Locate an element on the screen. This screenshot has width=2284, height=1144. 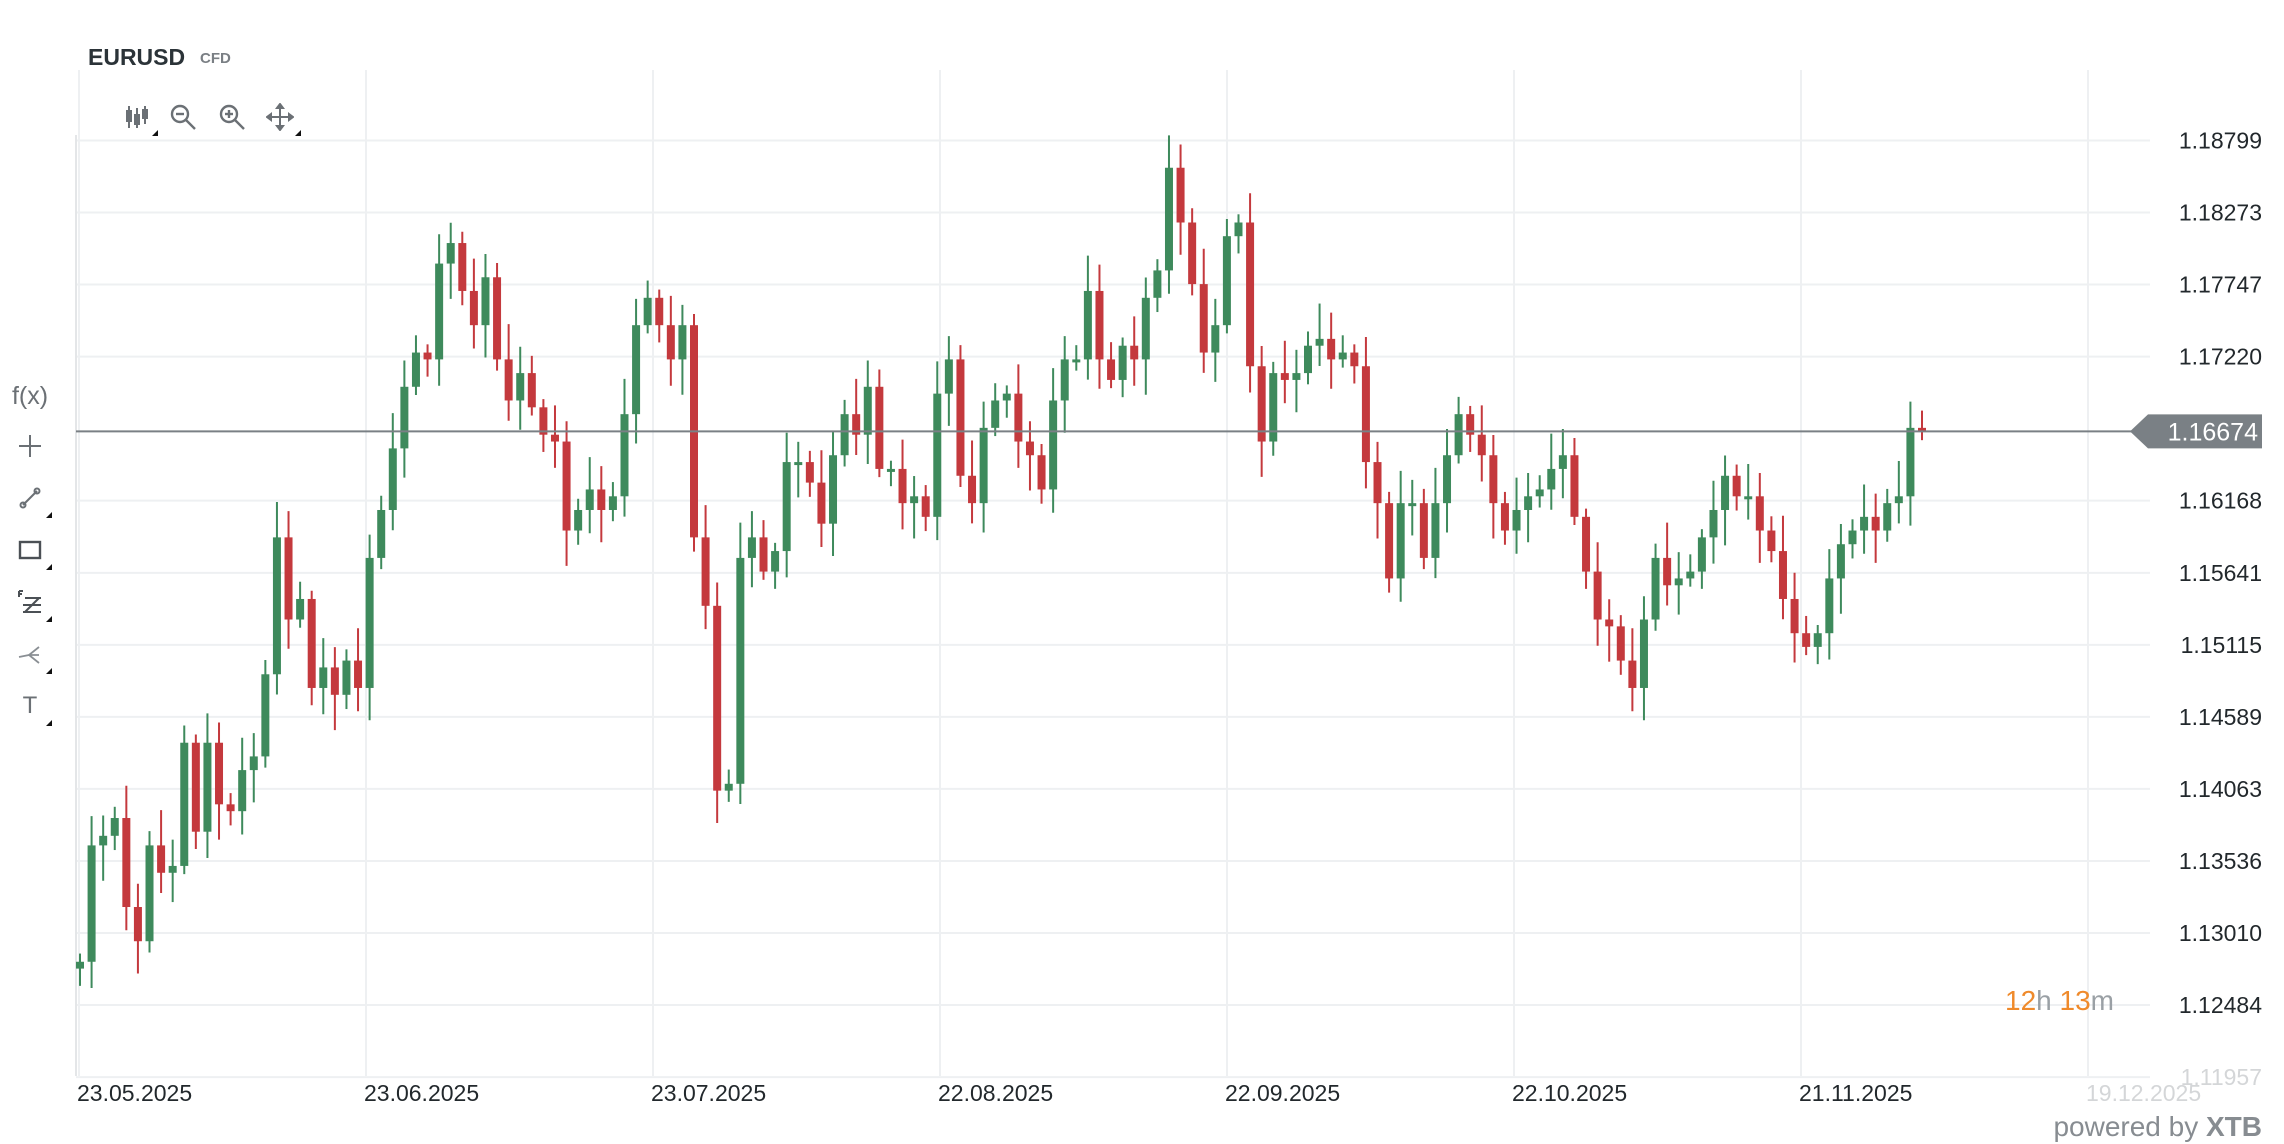
rectangle-button is located at coordinates (32, 551).